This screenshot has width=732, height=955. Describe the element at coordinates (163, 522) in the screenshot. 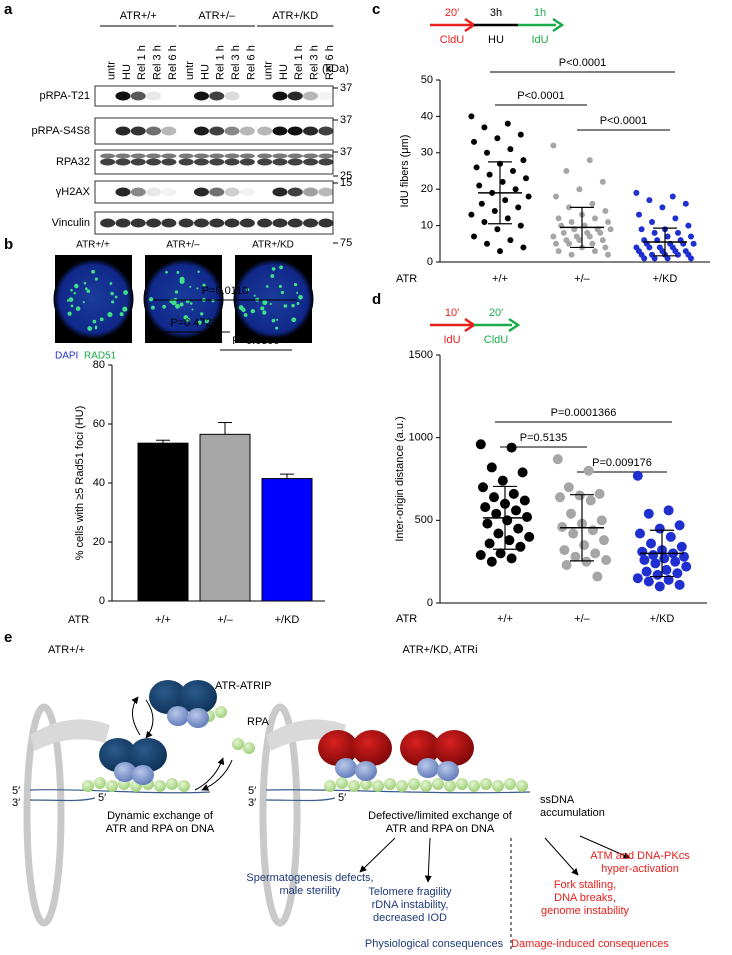

I see `bar` at that location.